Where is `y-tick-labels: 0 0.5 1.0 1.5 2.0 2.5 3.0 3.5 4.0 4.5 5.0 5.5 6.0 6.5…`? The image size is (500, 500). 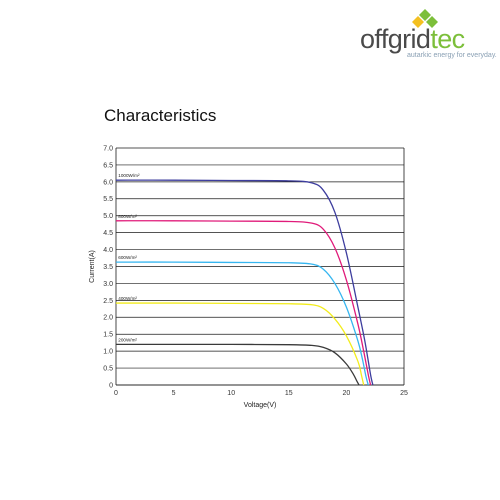
y-tick-labels: 0 0.5 1.0 1.5 2.0 2.5 3.0 3.5 4.0 4.5 5.0 5.5 6.0 6.5… is located at coordinates (108, 267).